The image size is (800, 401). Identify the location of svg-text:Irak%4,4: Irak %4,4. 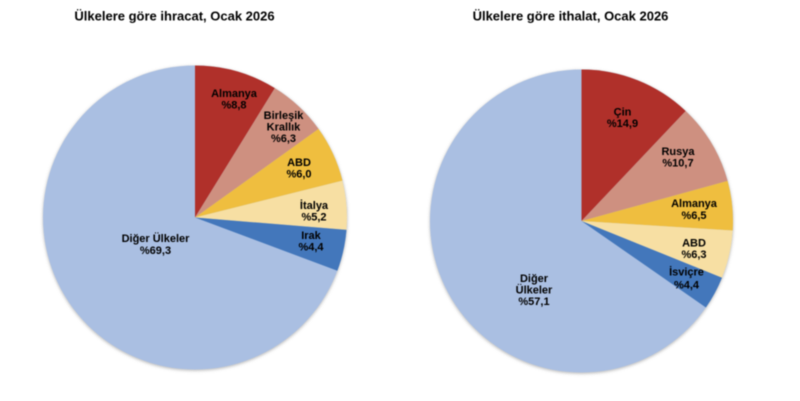
(311, 242).